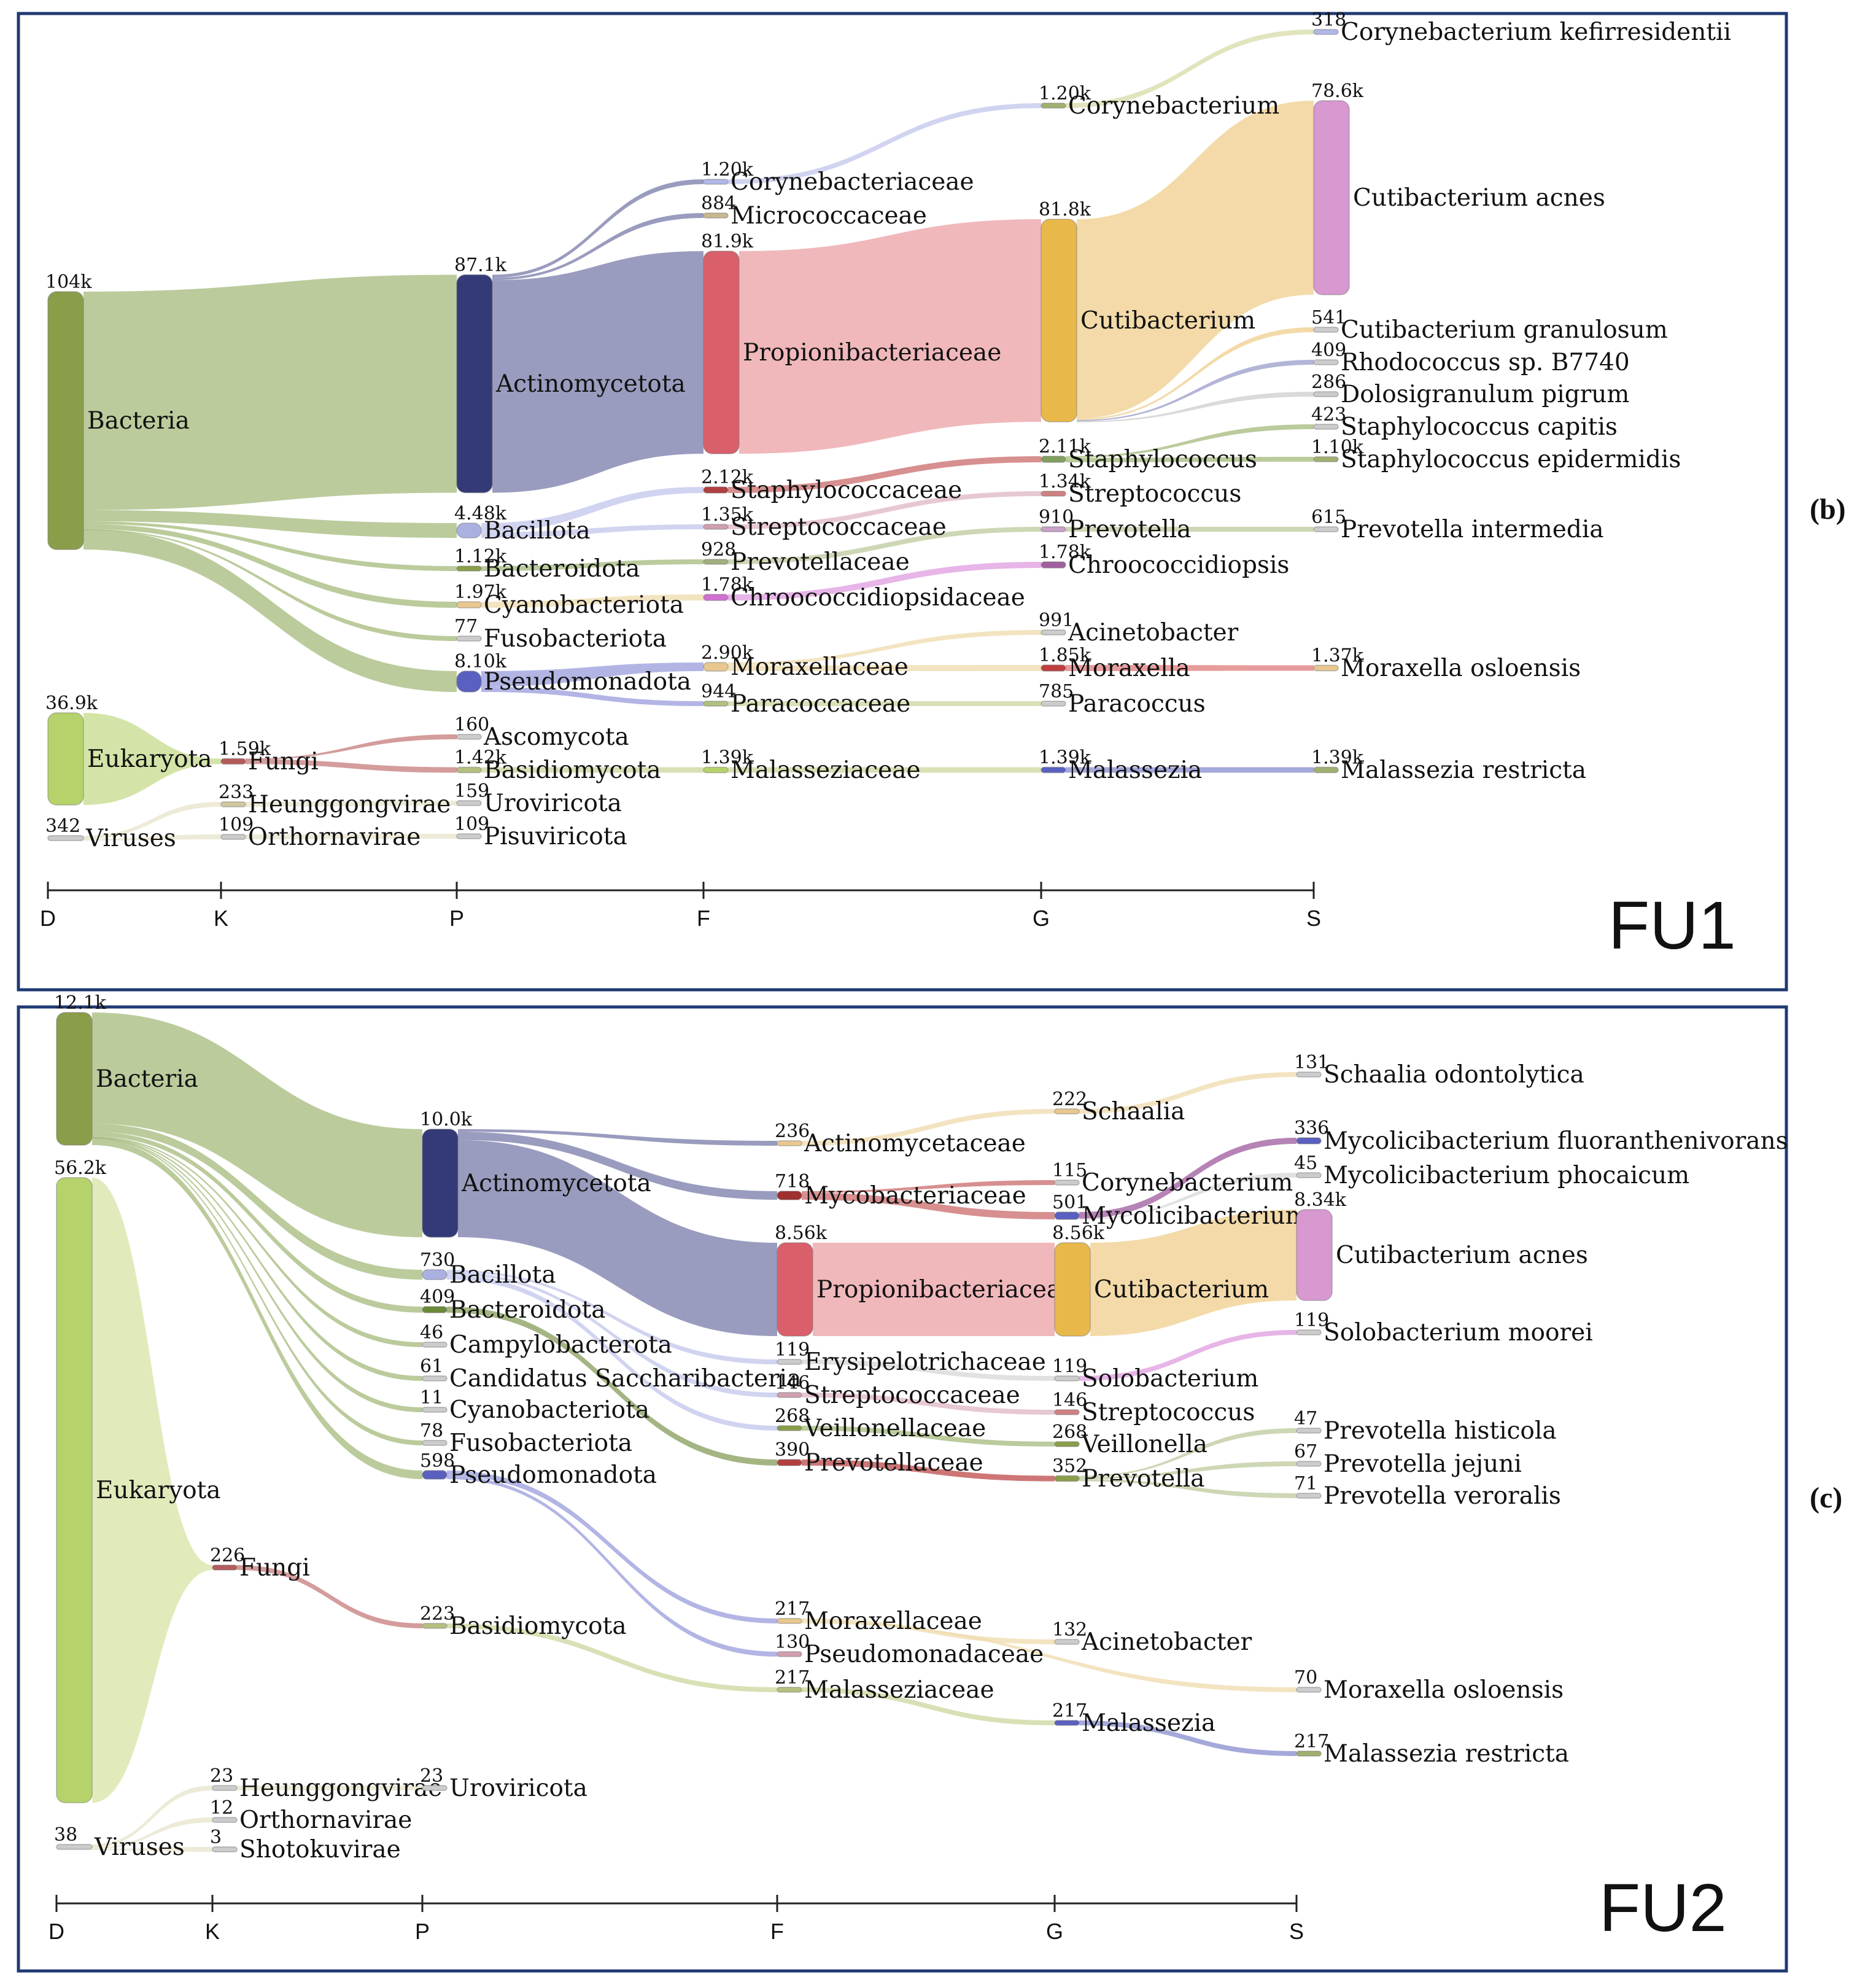  What do you see at coordinates (225, 1849) in the screenshot?
I see `node-shotokuvirae` at bounding box center [225, 1849].